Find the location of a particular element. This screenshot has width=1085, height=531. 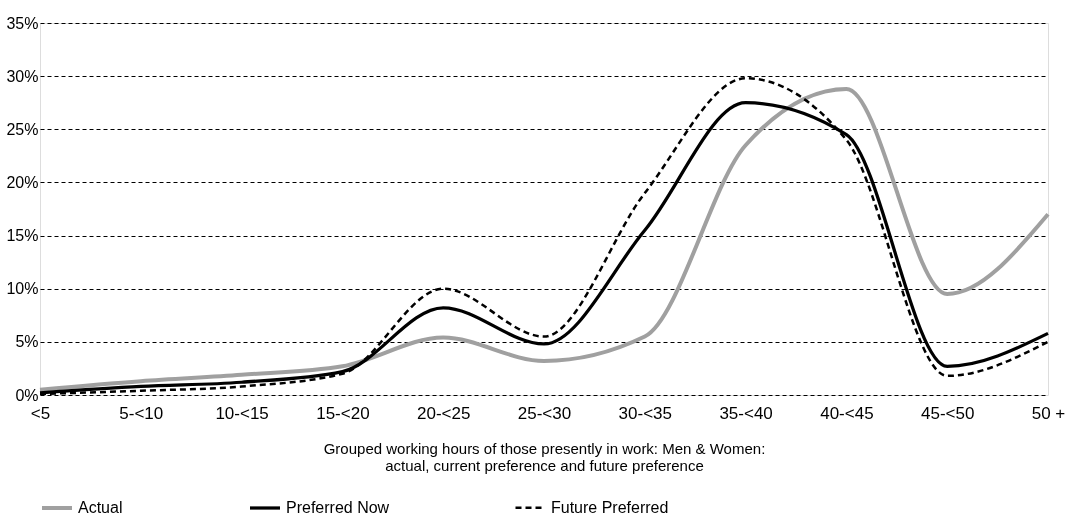

x-tick-label: 25-<30 is located at coordinates (544, 413).